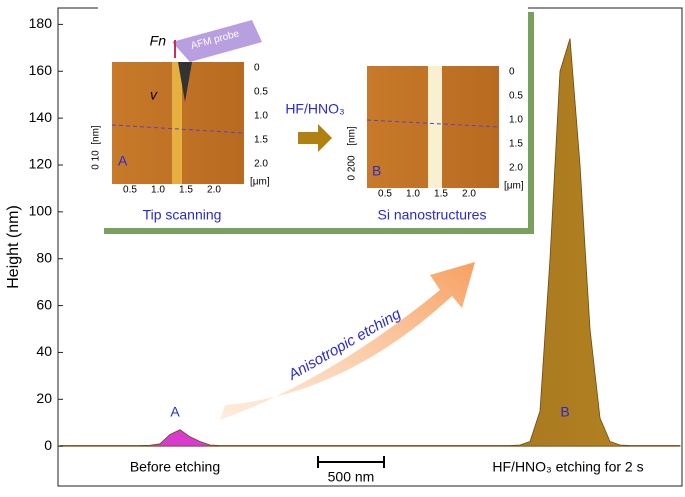  What do you see at coordinates (48, 445) in the screenshot?
I see `y-tick-label: 0` at bounding box center [48, 445].